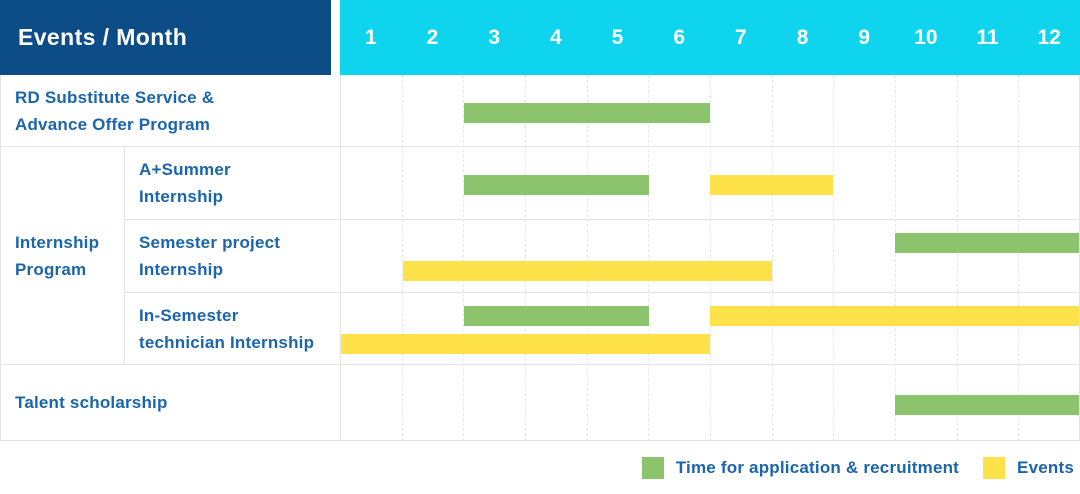 The height and width of the screenshot is (494, 1080). I want to click on chart-row-in-semester-technician-internship, so click(710, 329).